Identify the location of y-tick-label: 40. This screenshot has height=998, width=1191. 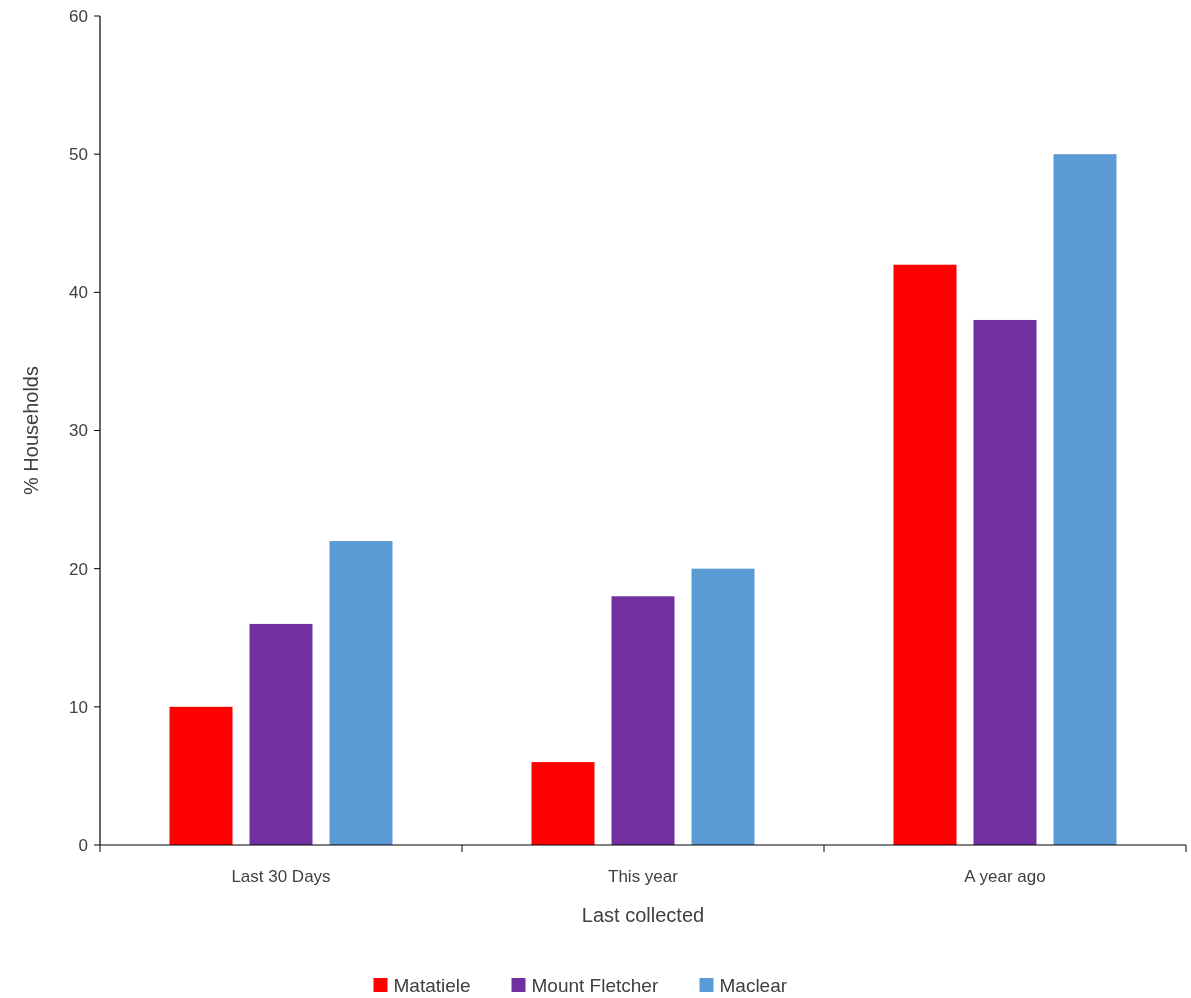
(78, 293).